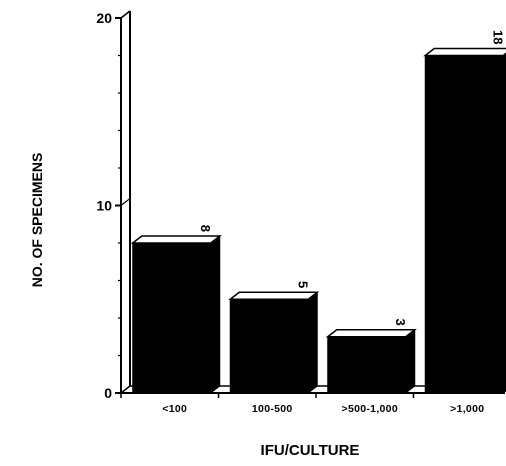 This screenshot has height=466, width=506. Describe the element at coordinates (272, 409) in the screenshot. I see `x-tick-label: 100-500` at that location.